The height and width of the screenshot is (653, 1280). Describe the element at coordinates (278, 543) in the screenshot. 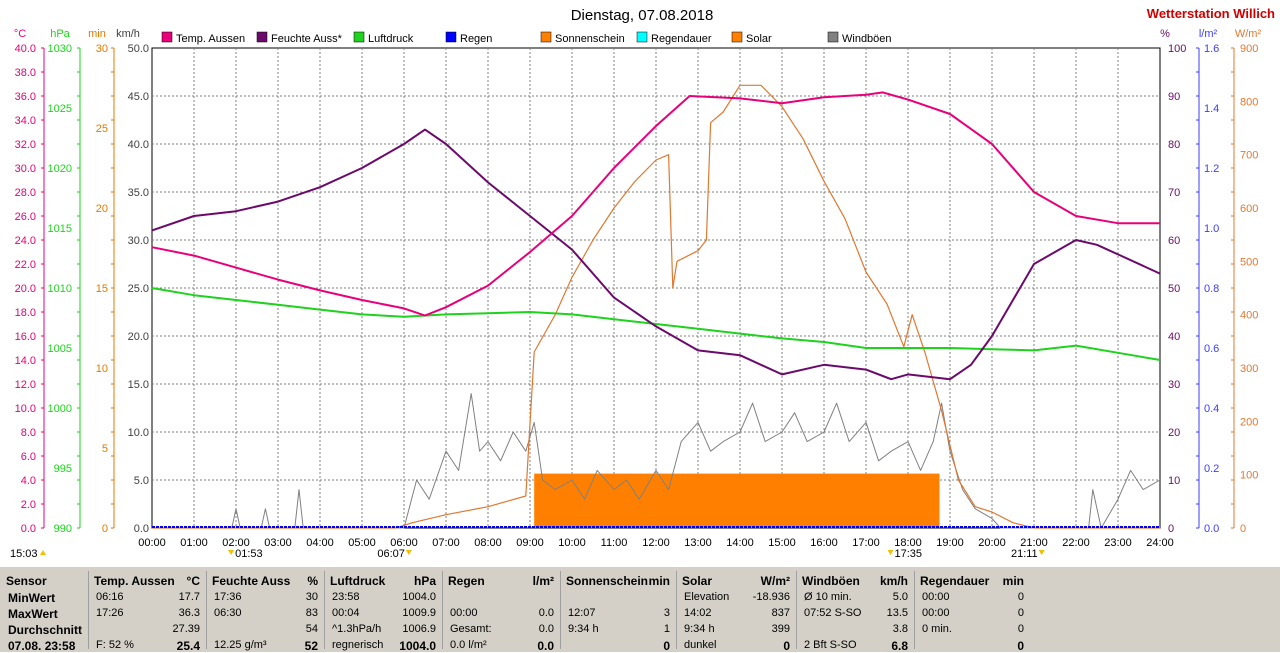

I see `x-tick: 03:00` at that location.